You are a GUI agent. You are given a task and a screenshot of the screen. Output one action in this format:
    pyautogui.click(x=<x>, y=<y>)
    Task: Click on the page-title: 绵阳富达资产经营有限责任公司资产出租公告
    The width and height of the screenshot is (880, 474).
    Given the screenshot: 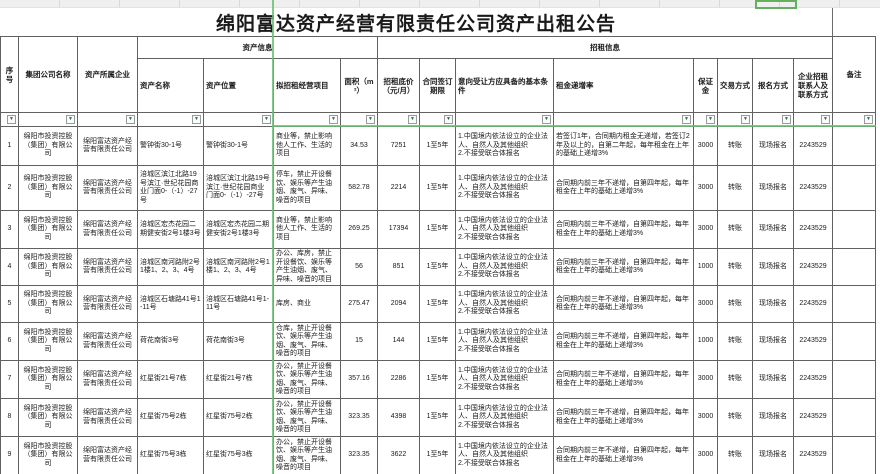 What is the action you would take?
    pyautogui.click(x=415, y=24)
    